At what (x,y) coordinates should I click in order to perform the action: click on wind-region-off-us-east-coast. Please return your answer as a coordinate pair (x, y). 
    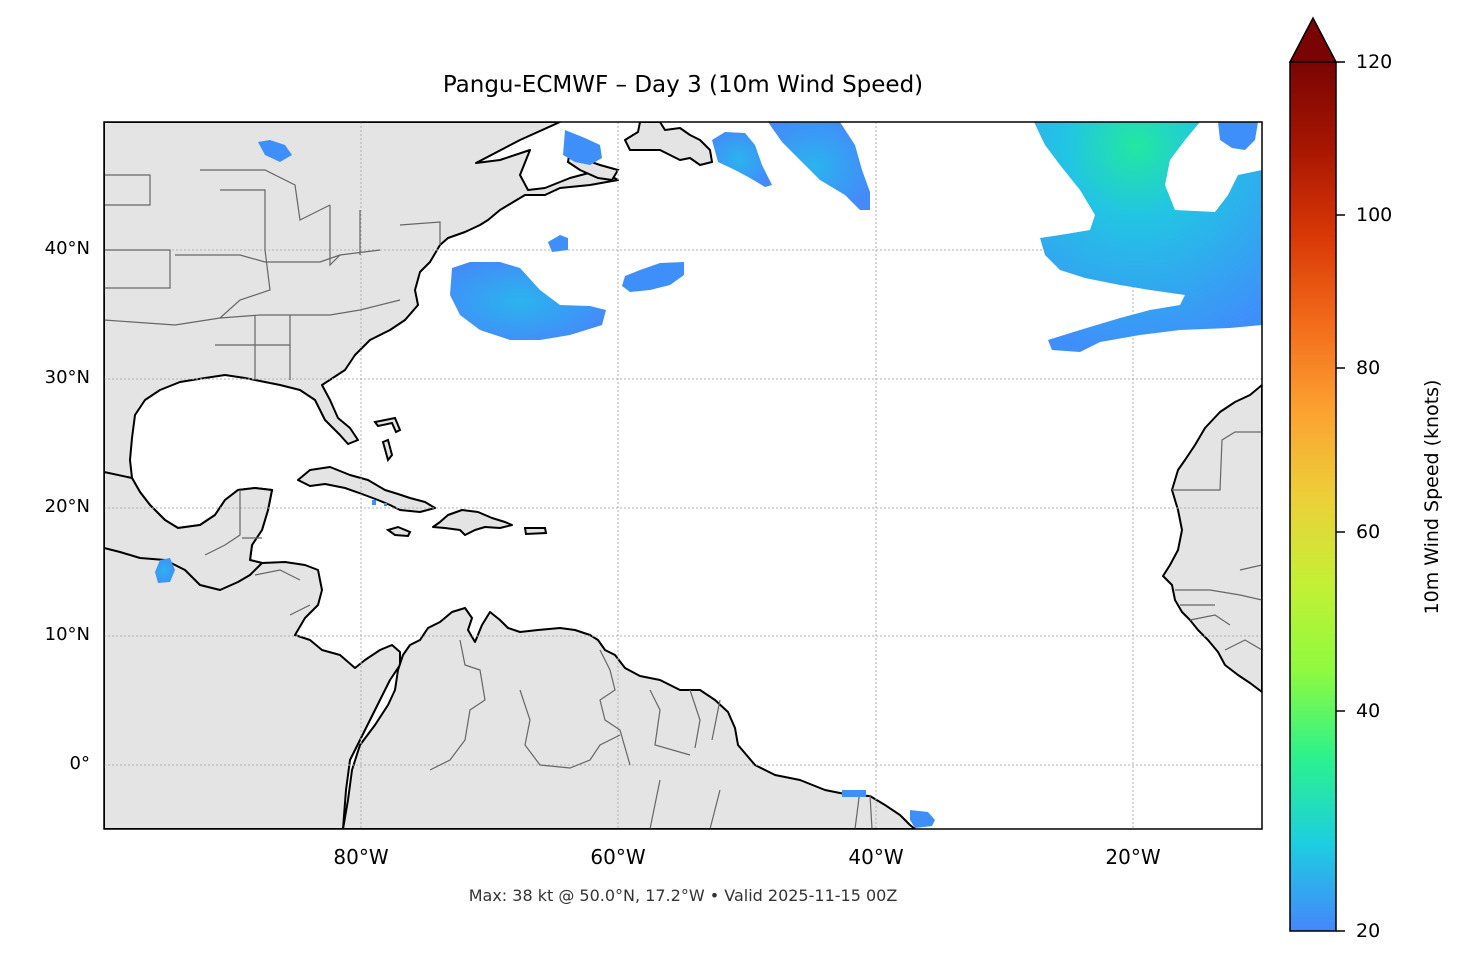
    Looking at the image, I should click on (528, 301).